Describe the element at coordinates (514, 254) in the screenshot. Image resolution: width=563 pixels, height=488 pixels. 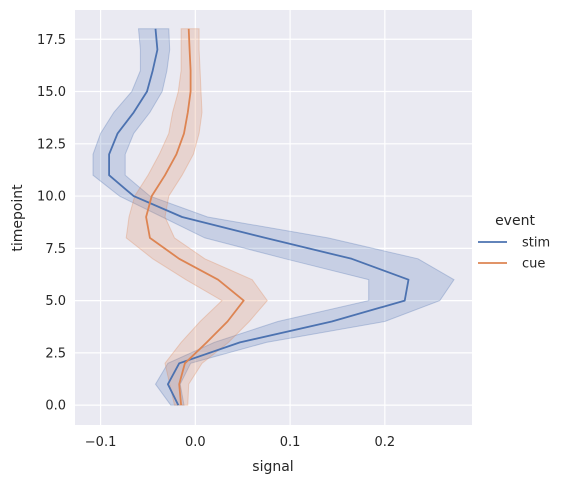
I see `legend-items: stim cue` at that location.